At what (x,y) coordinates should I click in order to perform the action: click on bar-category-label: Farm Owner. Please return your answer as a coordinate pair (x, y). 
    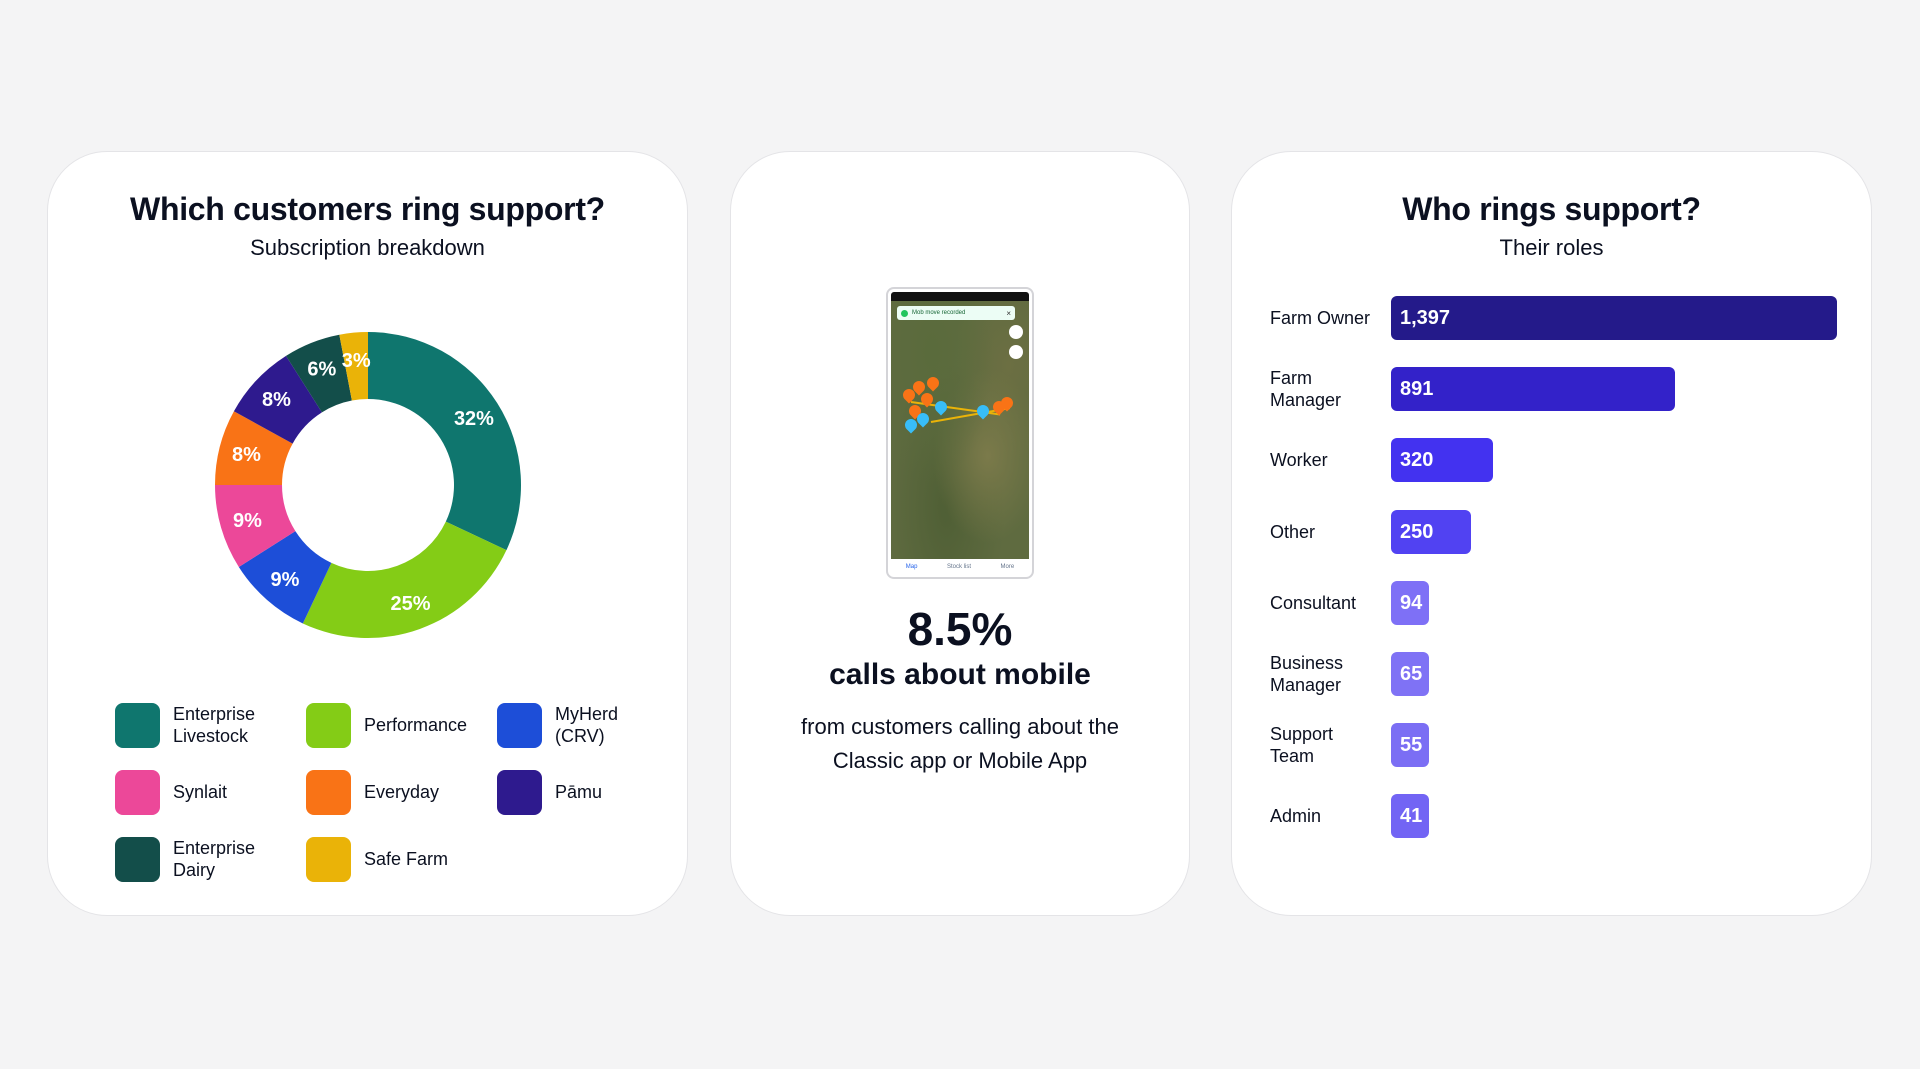
    Looking at the image, I should click on (1320, 318).